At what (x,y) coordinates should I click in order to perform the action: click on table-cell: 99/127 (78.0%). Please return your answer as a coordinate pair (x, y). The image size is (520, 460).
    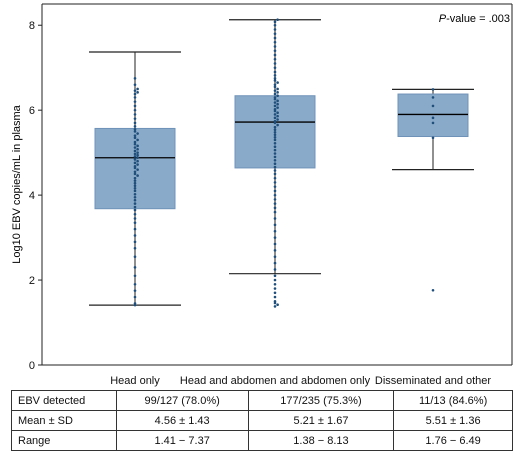
    Looking at the image, I should click on (182, 400).